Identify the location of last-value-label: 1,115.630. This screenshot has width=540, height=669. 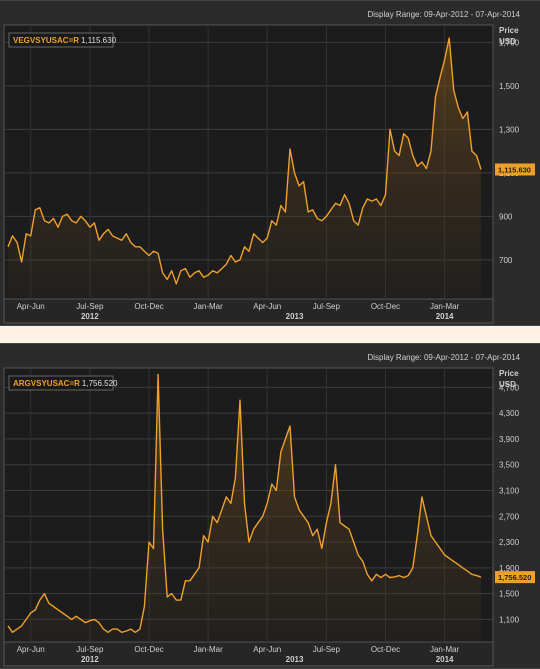
(514, 169).